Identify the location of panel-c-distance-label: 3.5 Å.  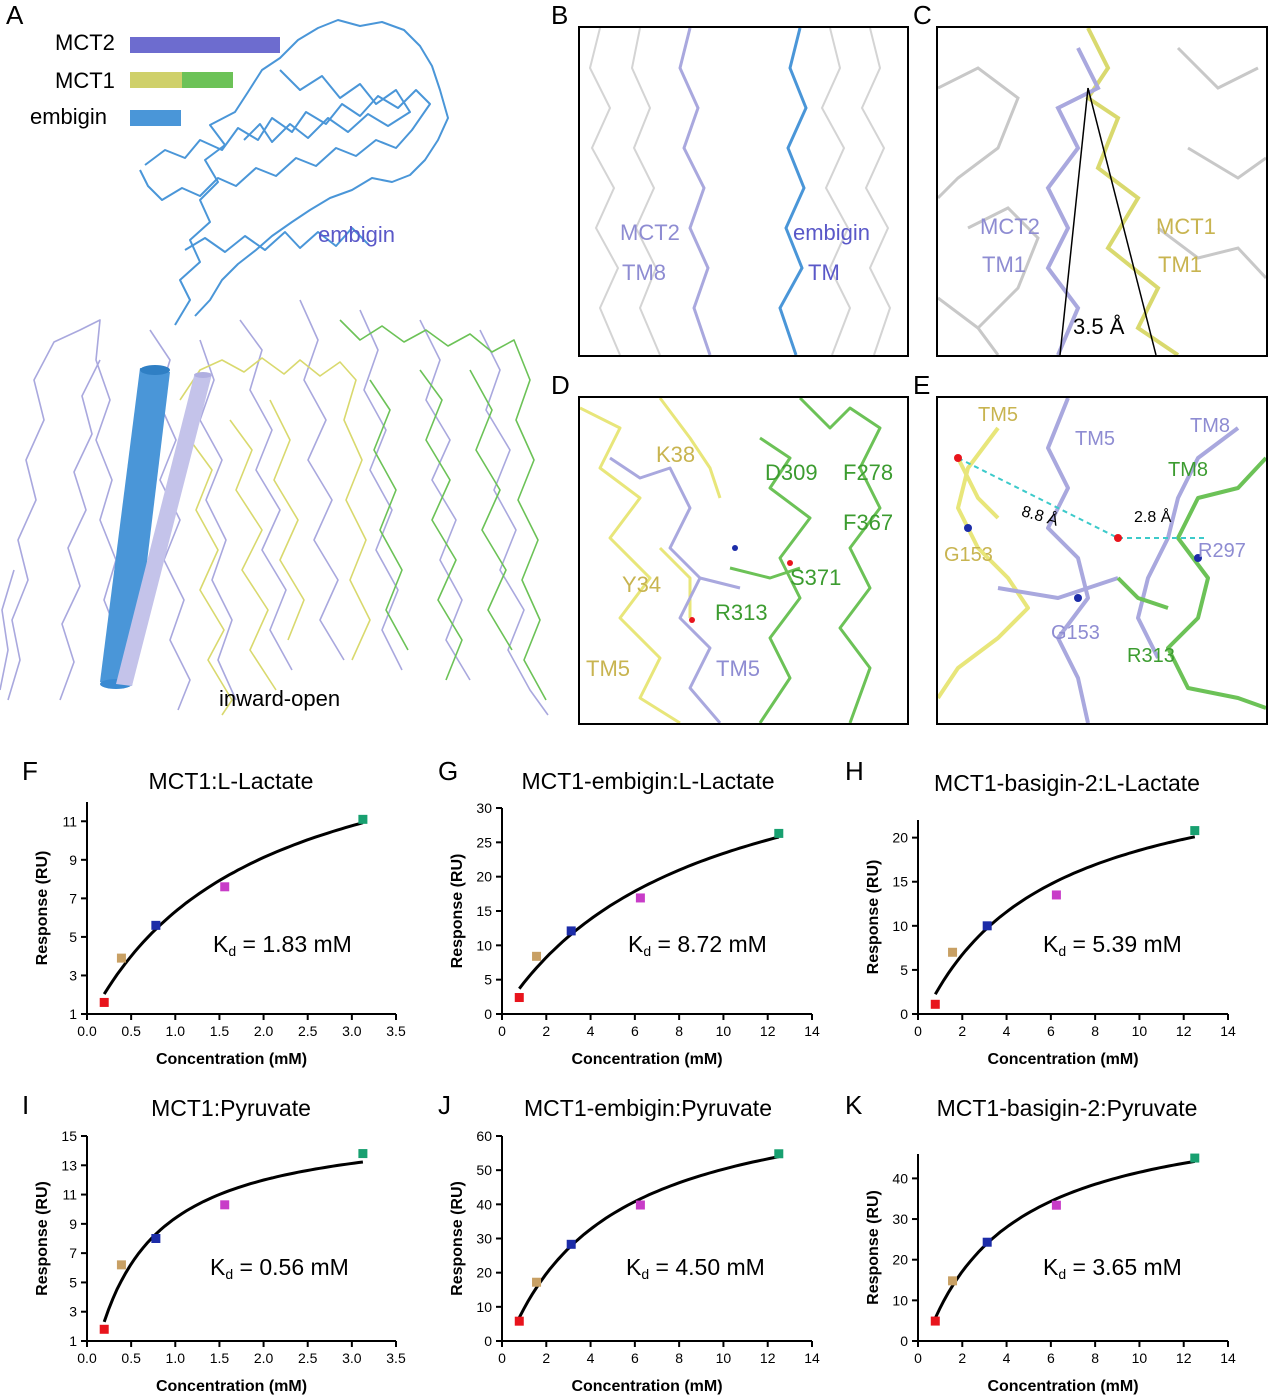
(1099, 326).